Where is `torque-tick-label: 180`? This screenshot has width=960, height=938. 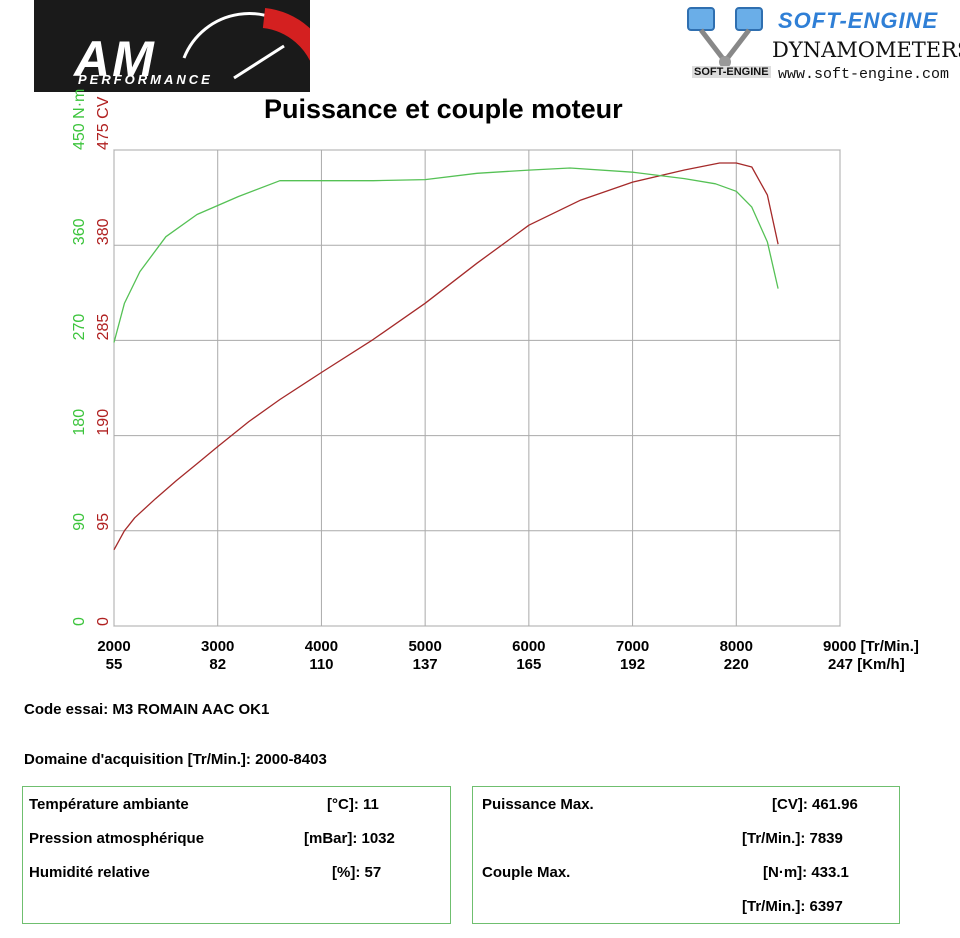 torque-tick-label: 180 is located at coordinates (79, 422).